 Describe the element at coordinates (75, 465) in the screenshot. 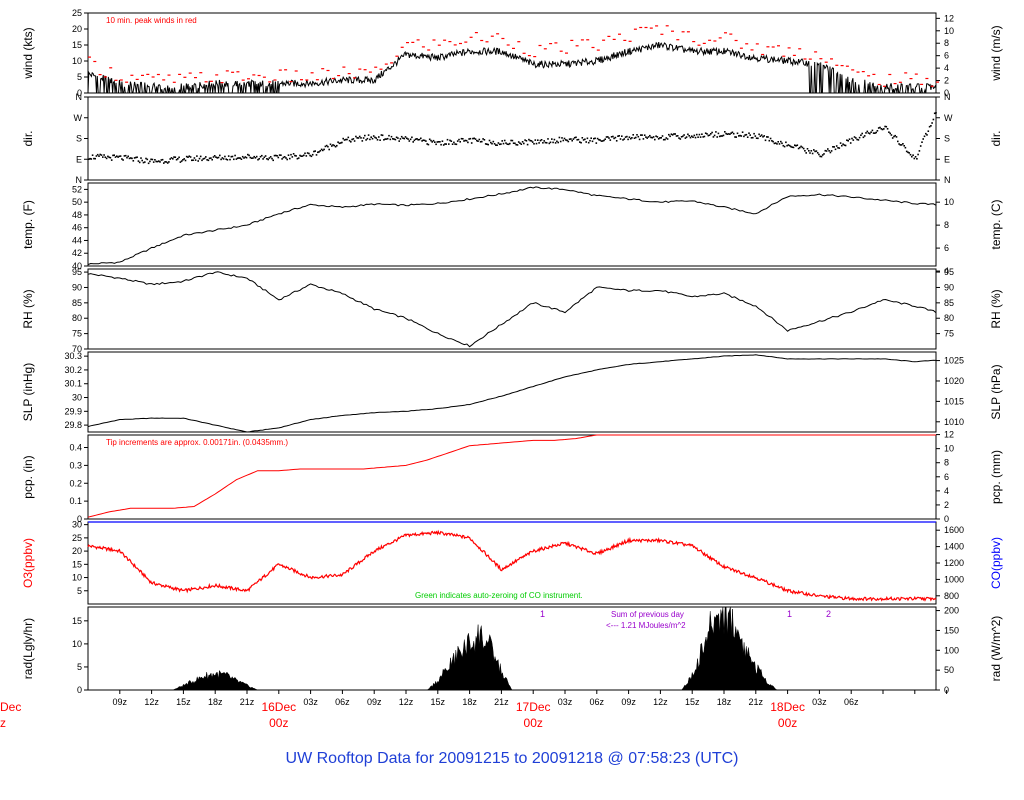

I see `pcp-ytick-label: 0.3` at that location.